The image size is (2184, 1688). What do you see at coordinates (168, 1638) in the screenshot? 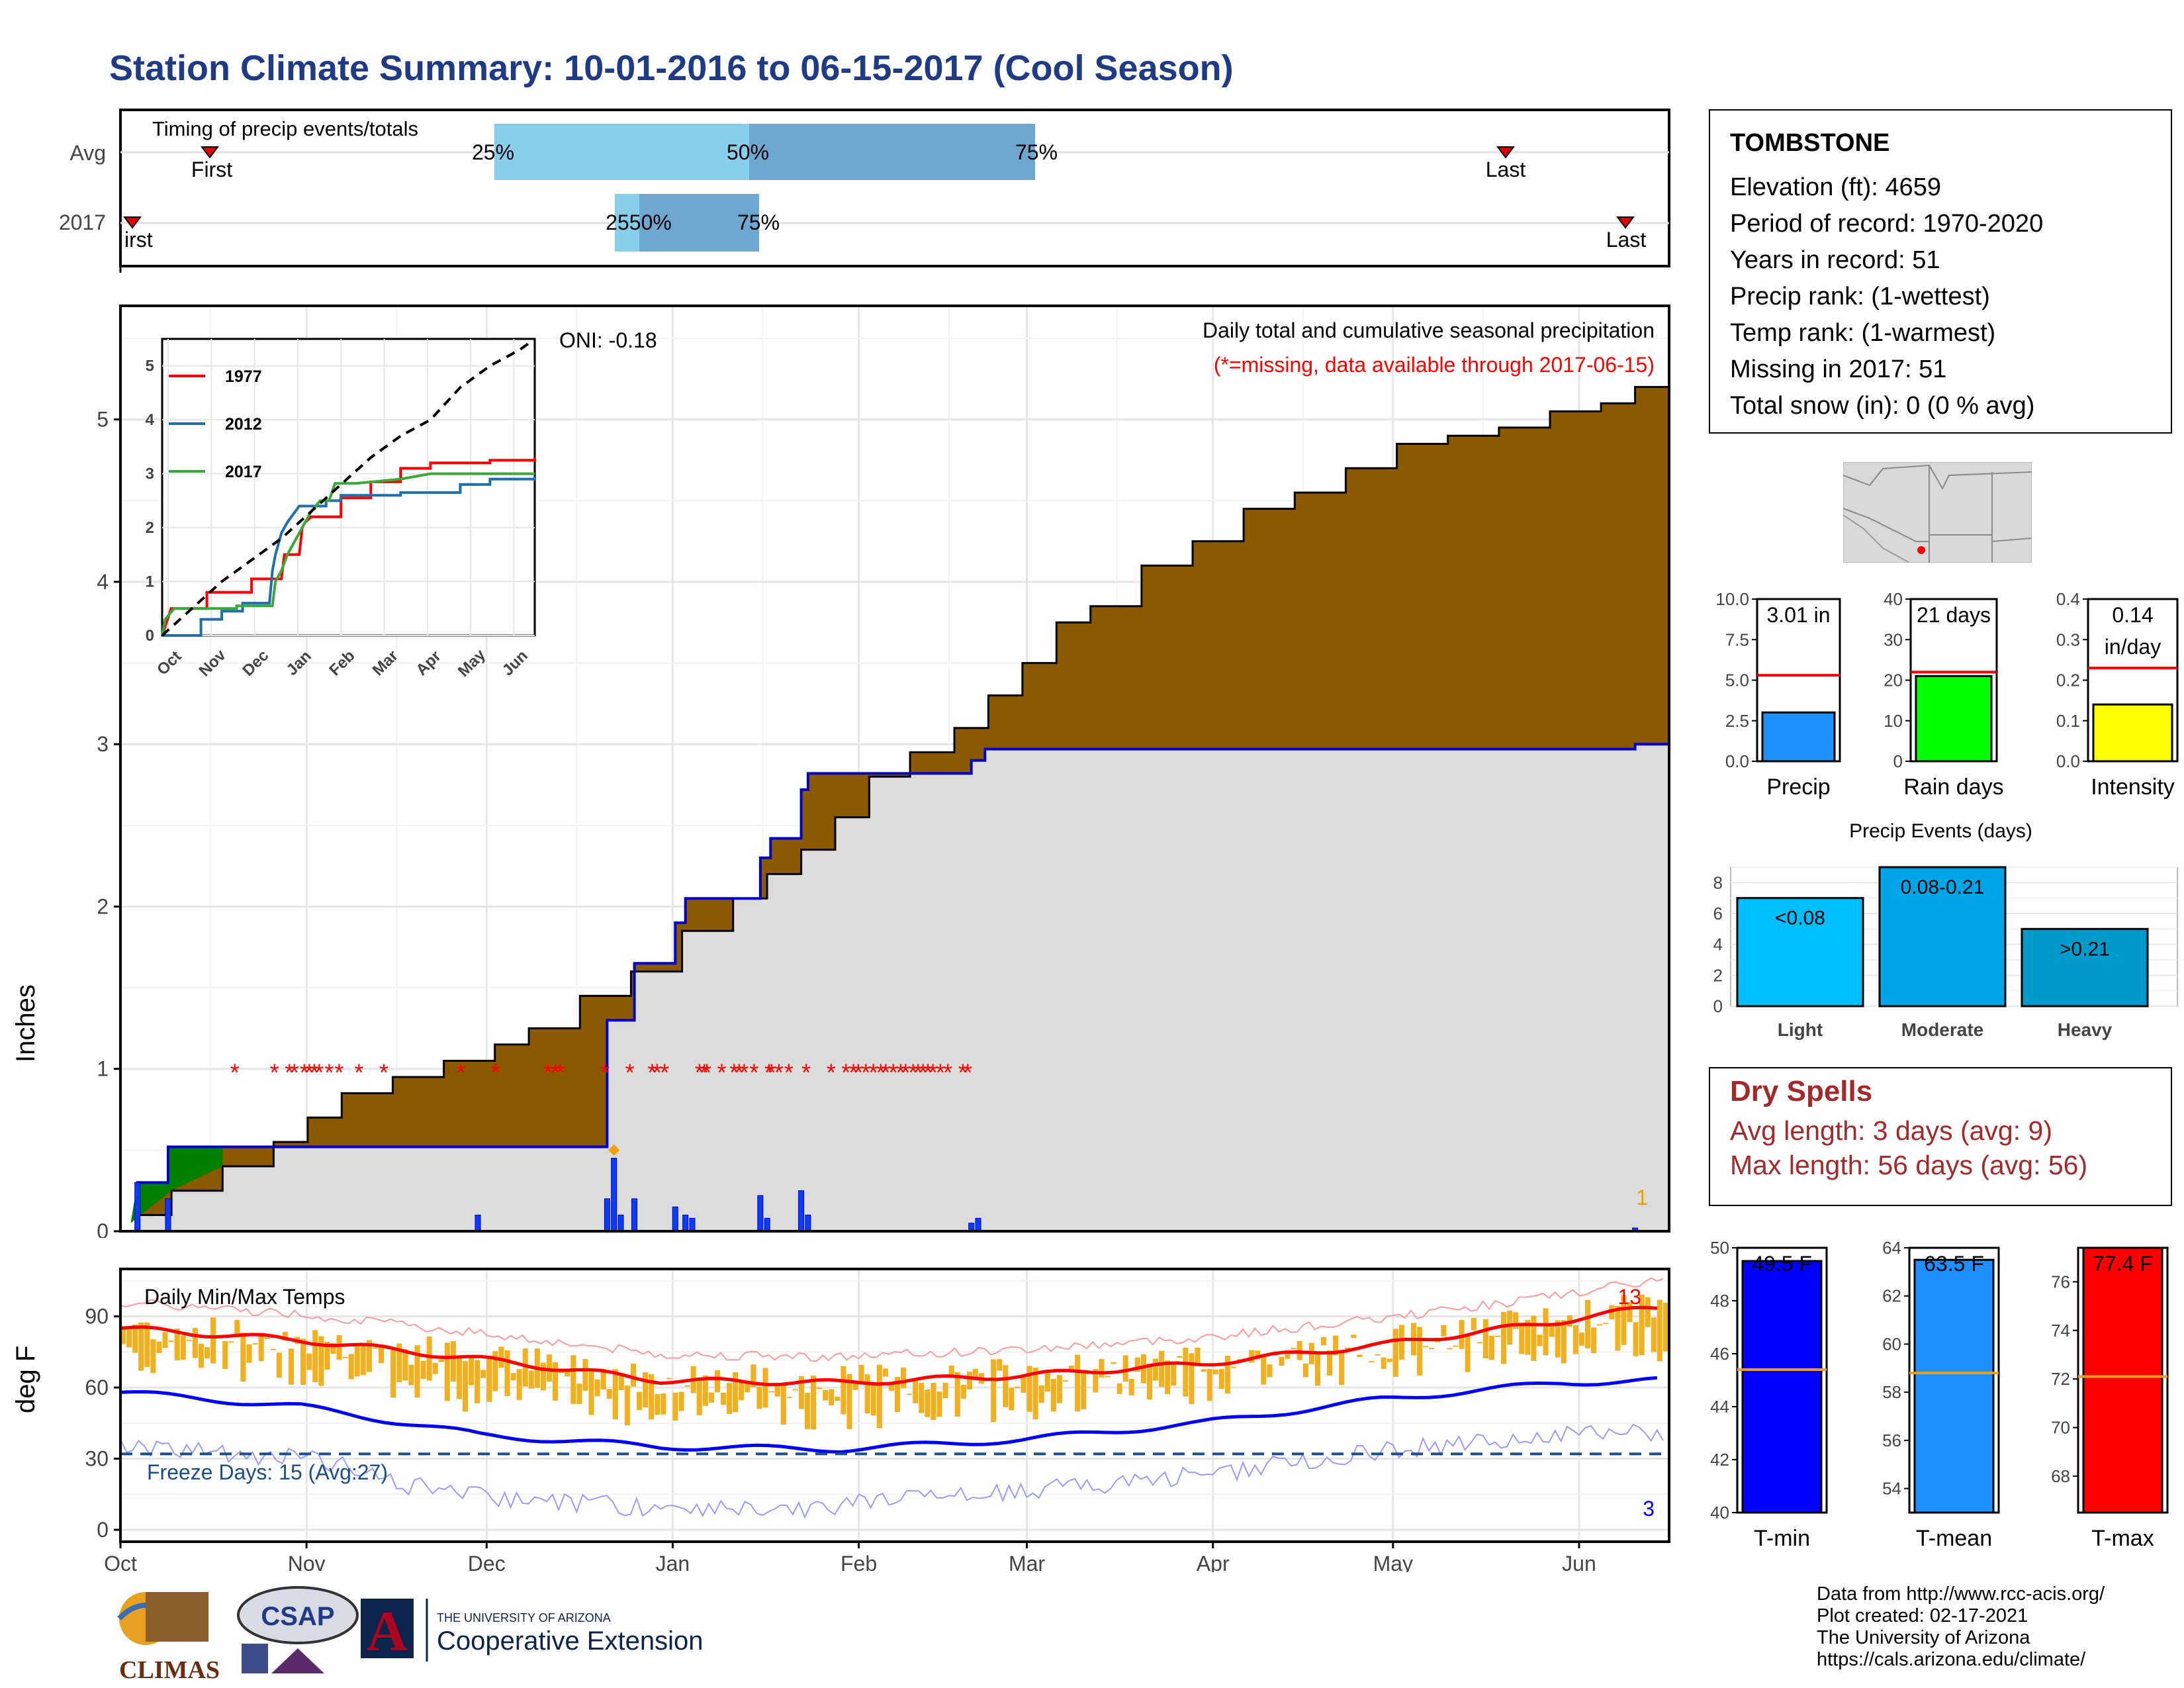
I see `climas-logo: CLIMAS` at bounding box center [168, 1638].